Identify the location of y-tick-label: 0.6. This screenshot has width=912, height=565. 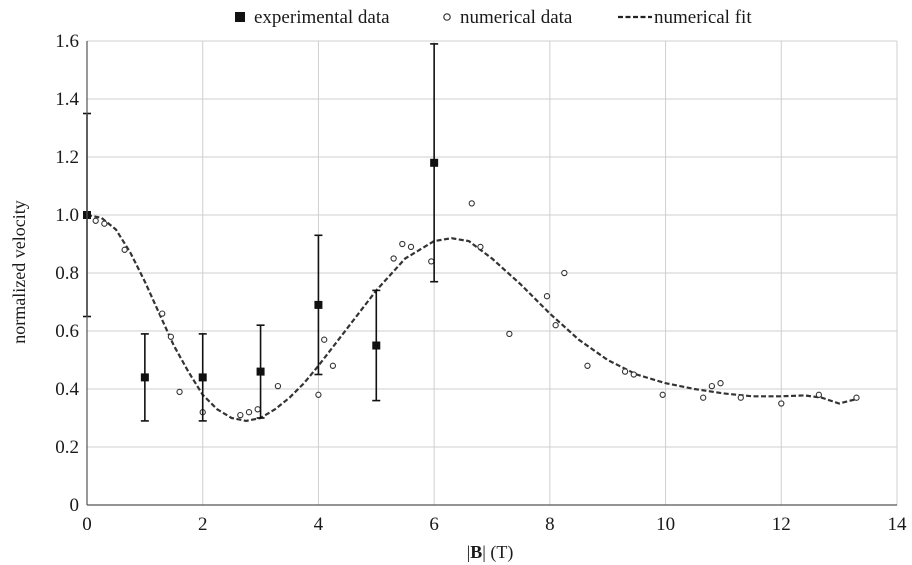
(67, 331).